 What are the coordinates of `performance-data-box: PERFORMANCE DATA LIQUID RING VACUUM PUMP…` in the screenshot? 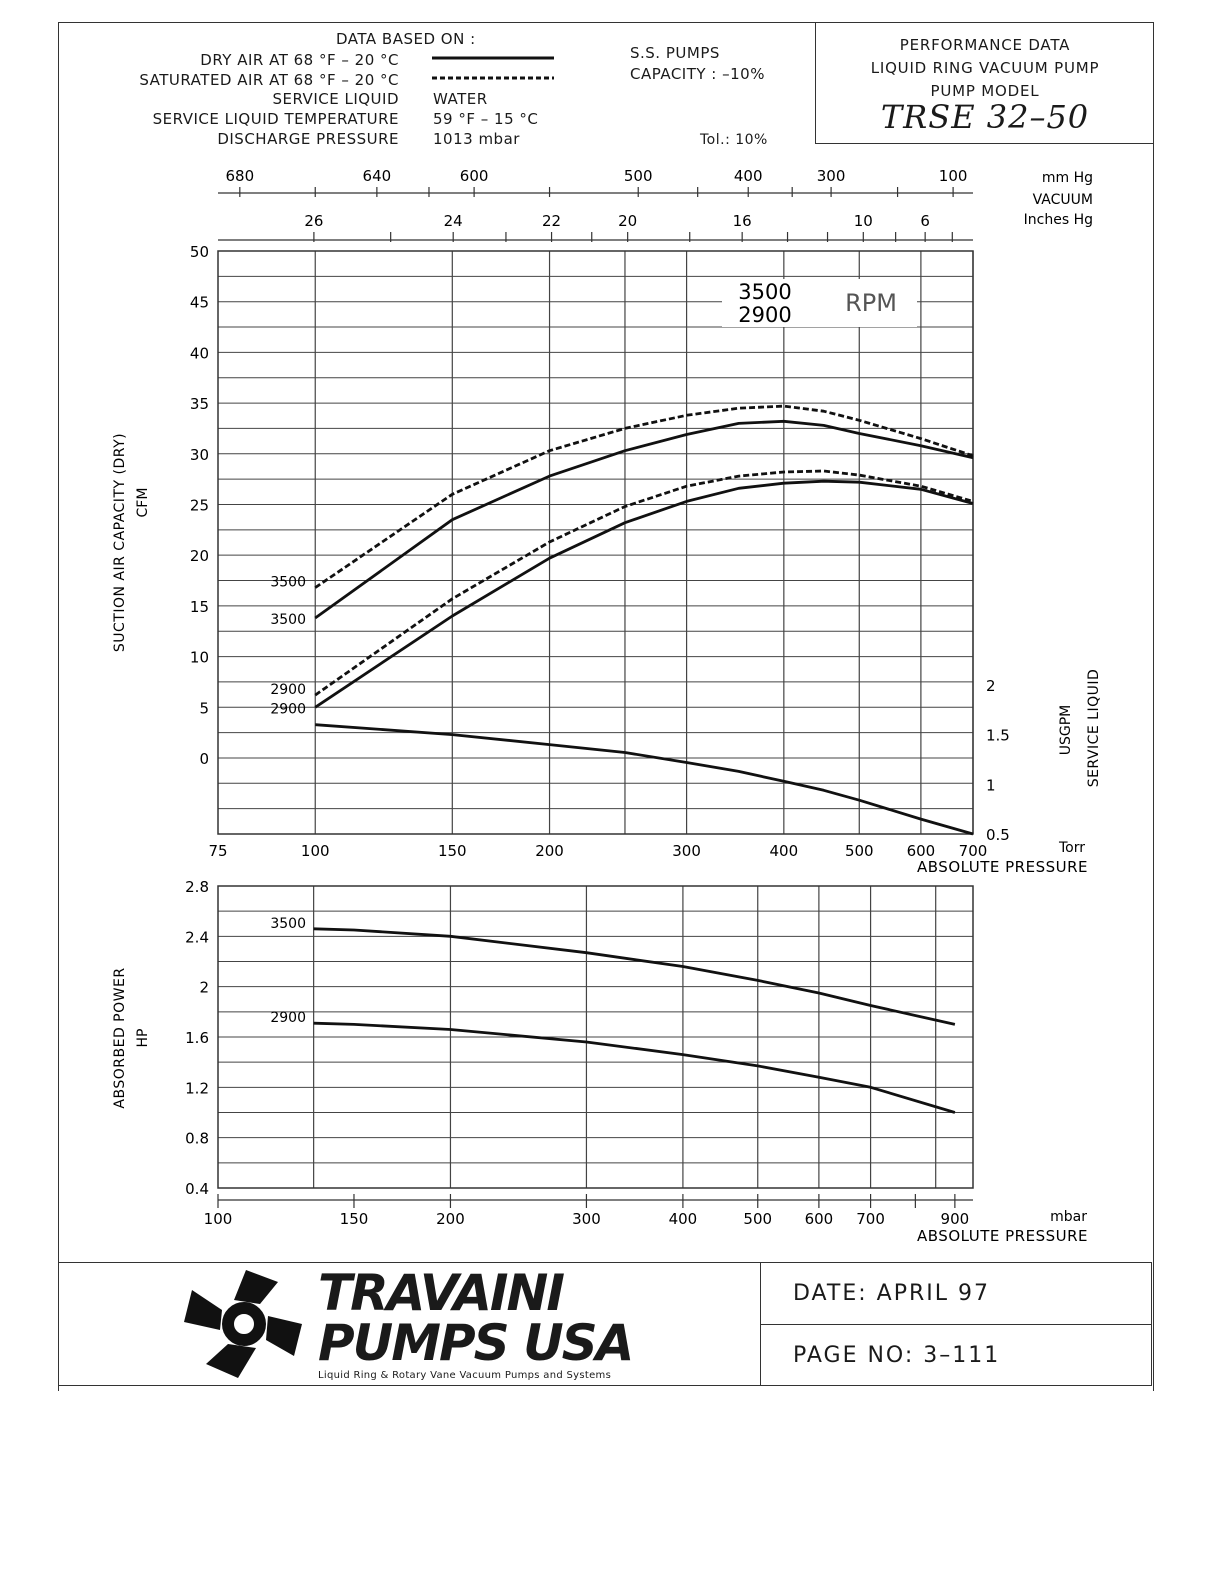 It's located at (984, 83).